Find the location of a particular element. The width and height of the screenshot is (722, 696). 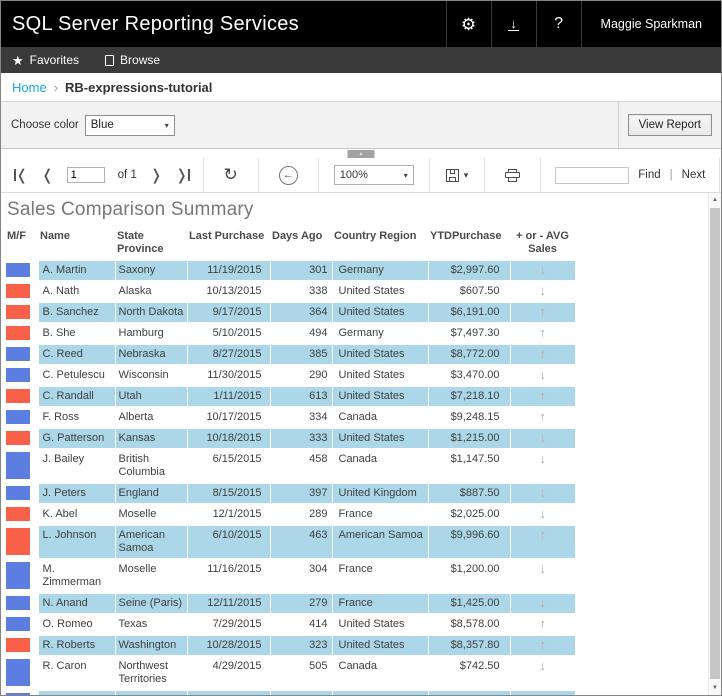

name-cell: R. Roberts is located at coordinates (76, 646).